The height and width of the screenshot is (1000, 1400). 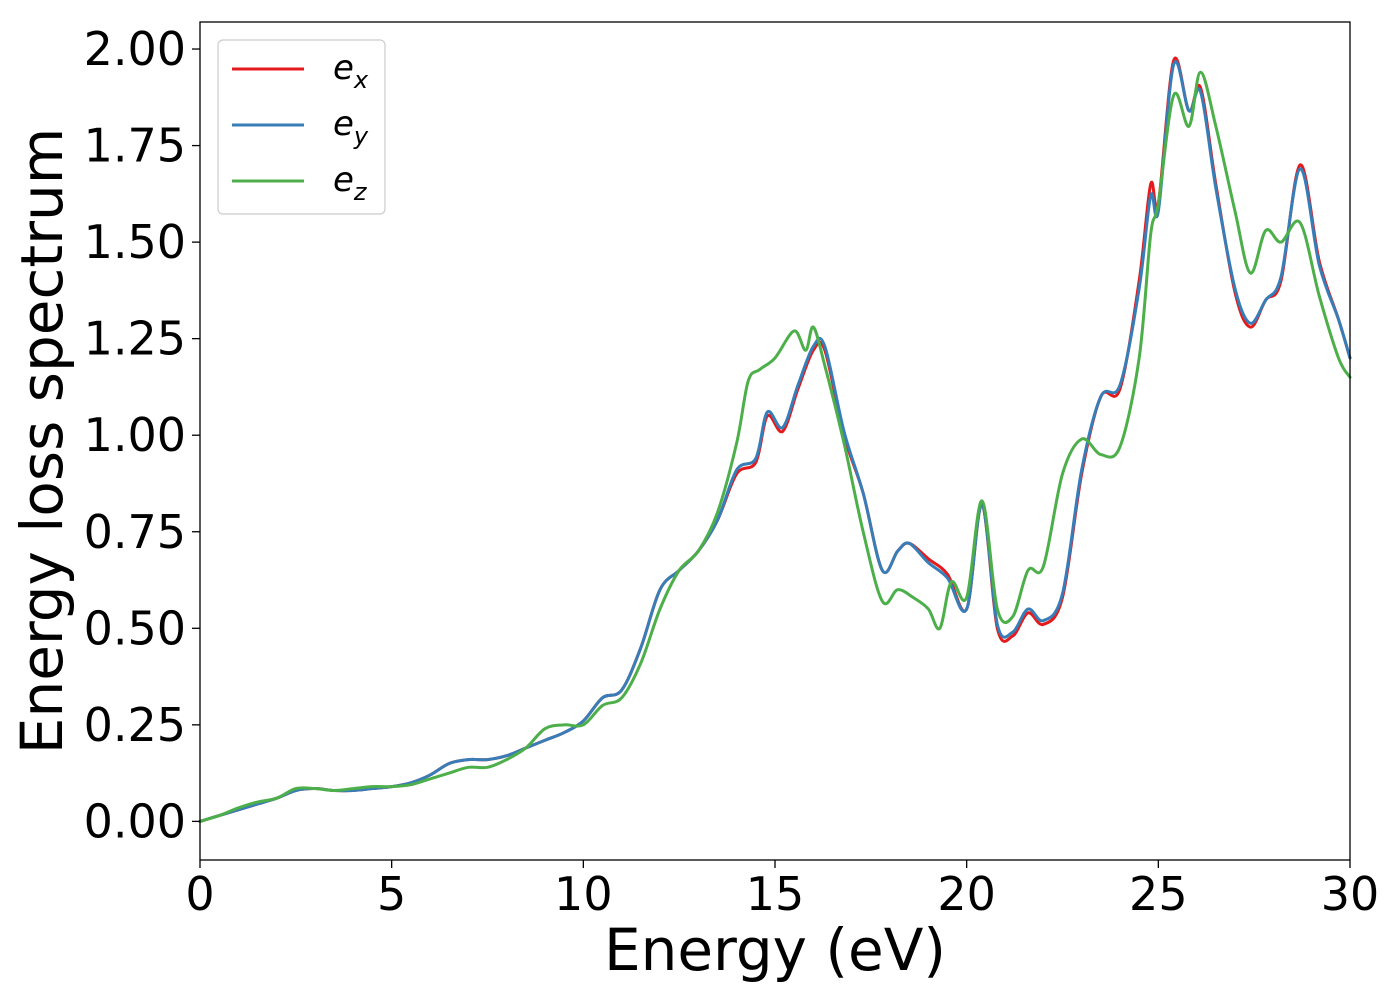 What do you see at coordinates (135, 339) in the screenshot?
I see `y-tick-label: 1.25` at bounding box center [135, 339].